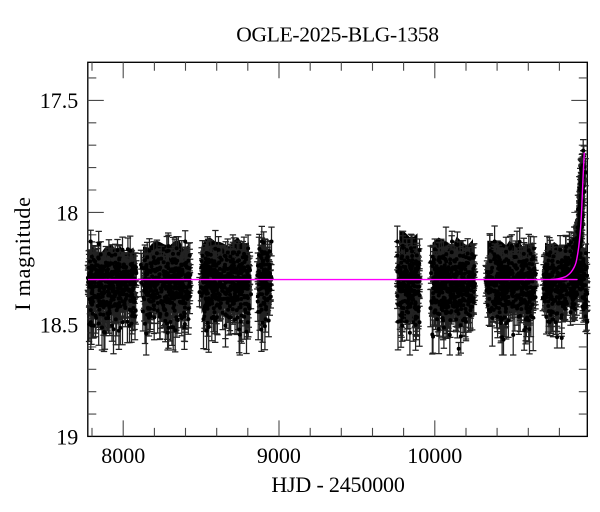 This screenshot has height=512, width=600. What do you see at coordinates (123, 455) in the screenshot?
I see `svg-text: 8000` at bounding box center [123, 455].